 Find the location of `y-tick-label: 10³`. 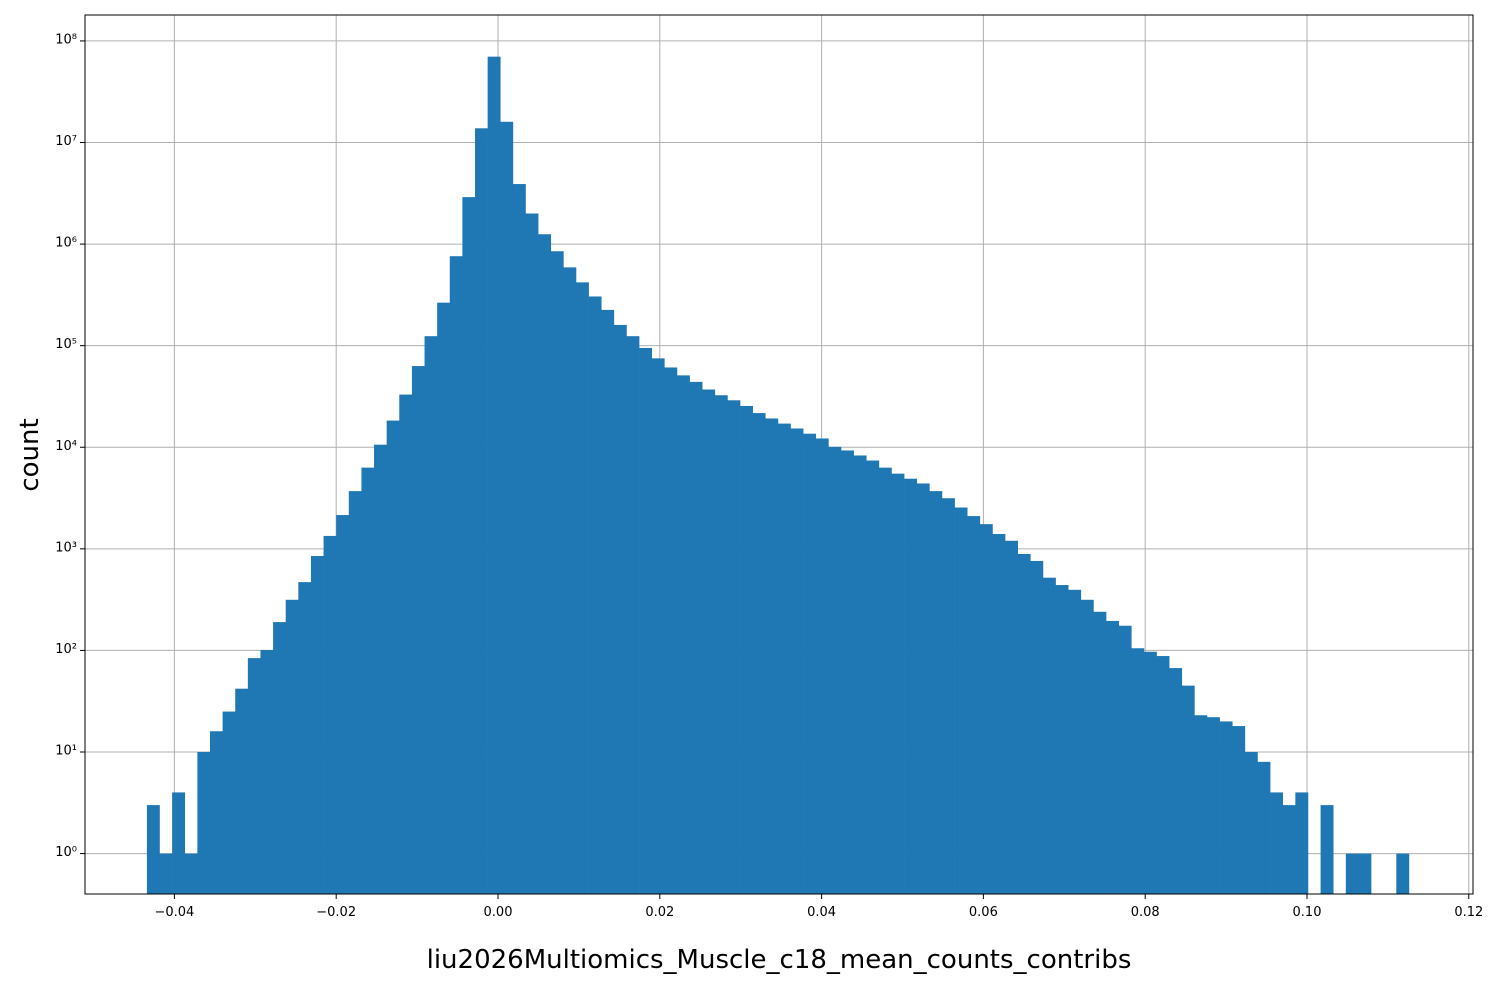

y-tick-label: 10³ is located at coordinates (66, 547).